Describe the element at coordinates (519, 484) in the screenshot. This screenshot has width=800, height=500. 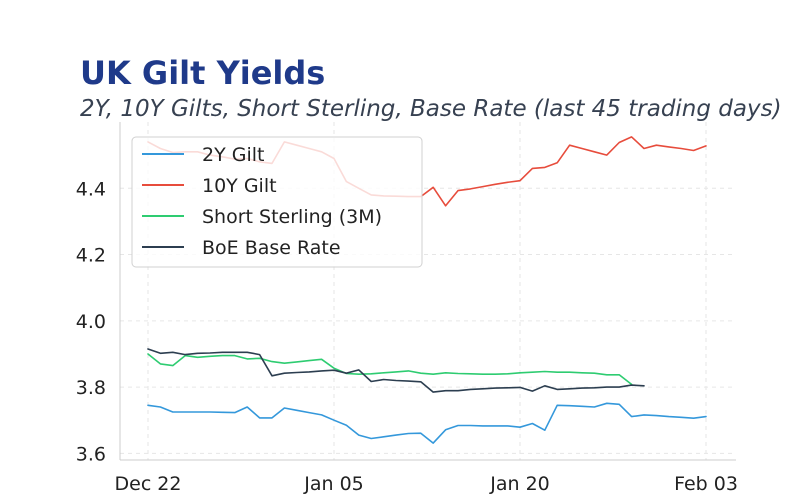
I see `x-tick-label-2: Jan 20` at that location.